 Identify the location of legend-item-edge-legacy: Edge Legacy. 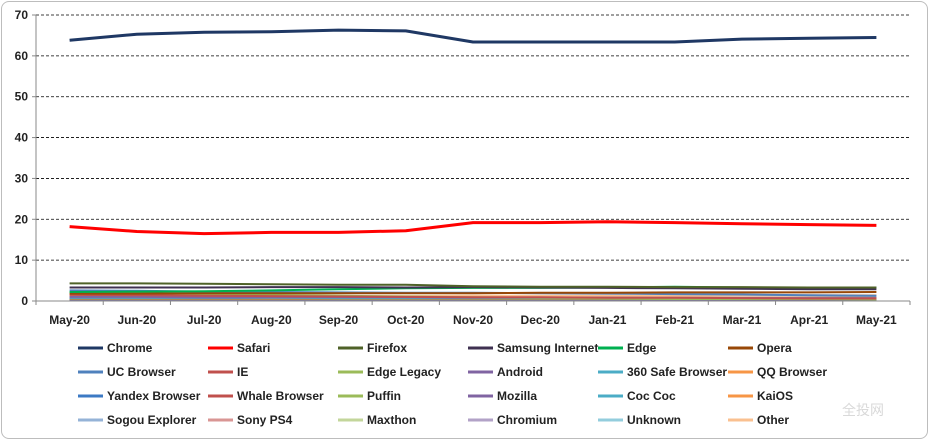
(389, 372).